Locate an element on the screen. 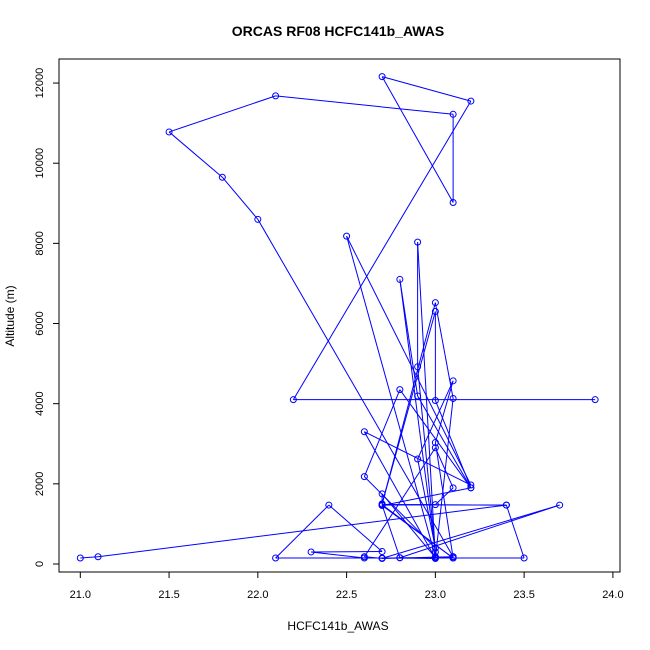 The height and width of the screenshot is (650, 650). chart-title: ORCAS RF08 HCFC141b_AWAS is located at coordinates (338, 31).